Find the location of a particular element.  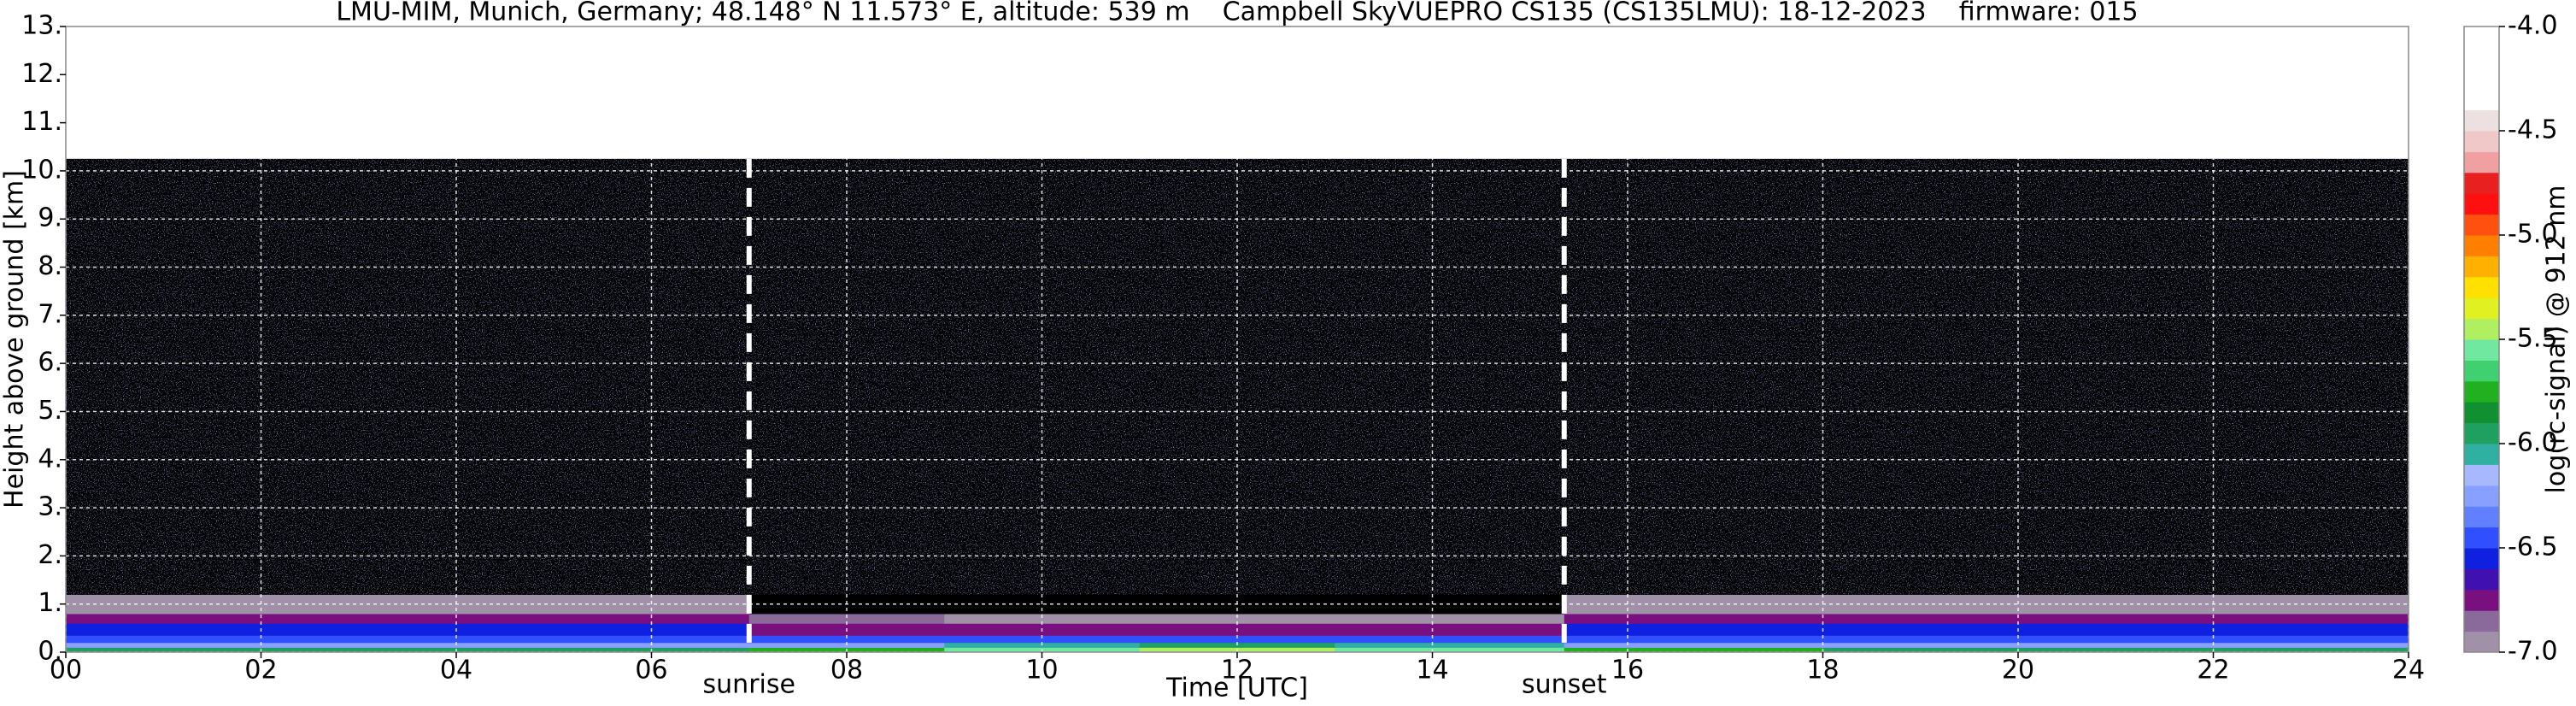

colorbar-tick-label: -5.0 is located at coordinates (2533, 235).